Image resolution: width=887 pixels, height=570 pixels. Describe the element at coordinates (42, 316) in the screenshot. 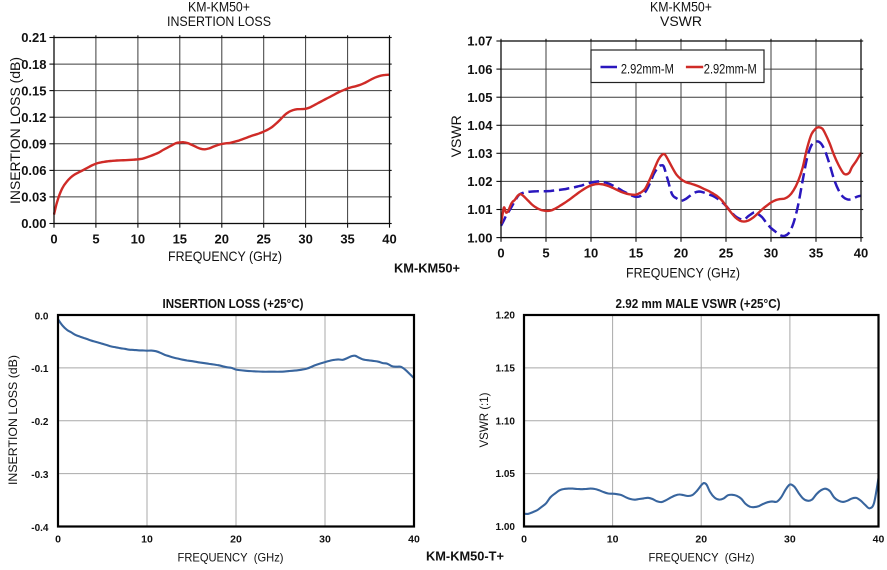

I see `svg-text: 0.0` at that location.